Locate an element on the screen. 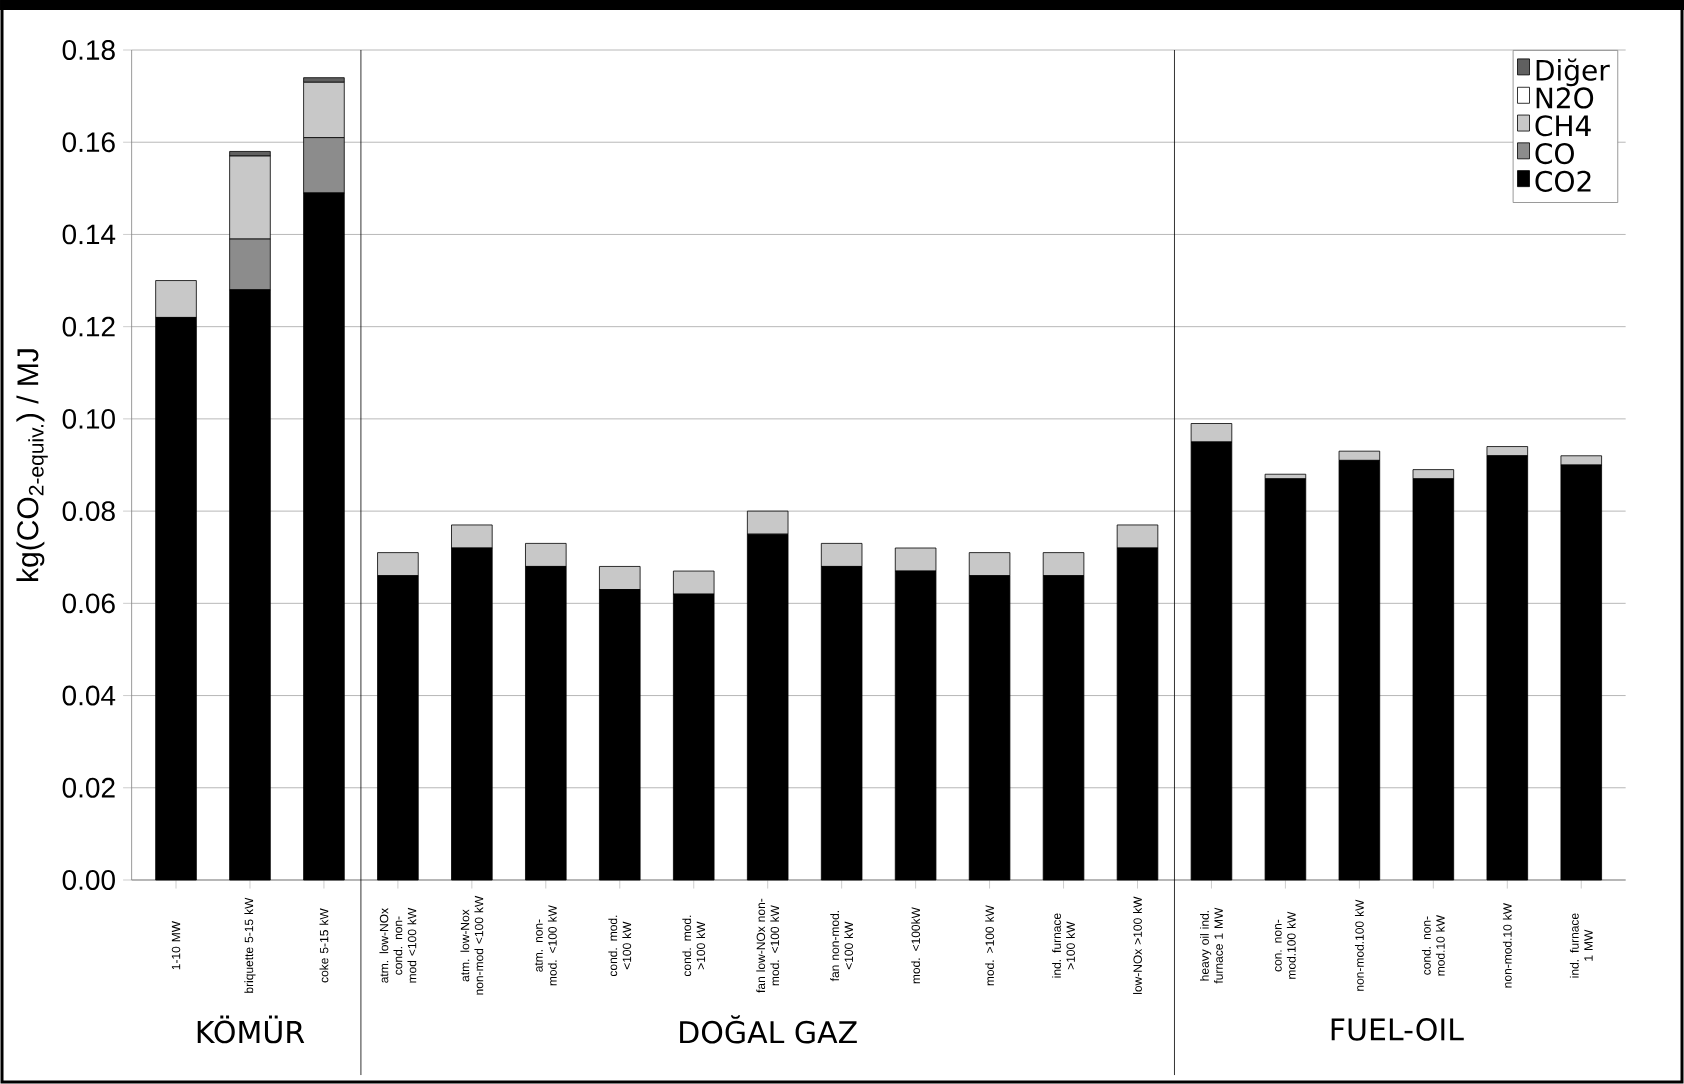 The height and width of the screenshot is (1084, 1684). y-tick-label: 0.08 is located at coordinates (88, 511).